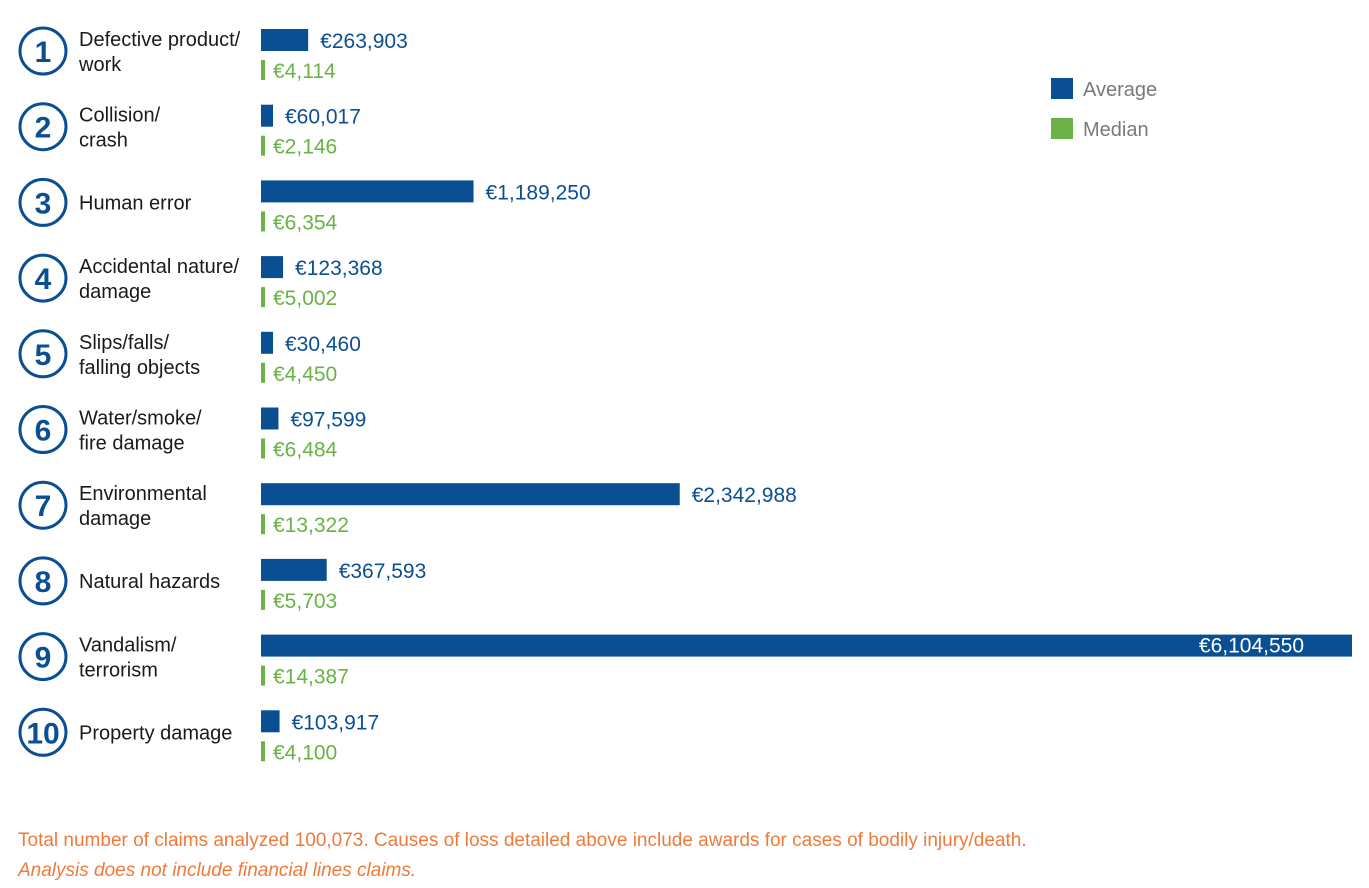  What do you see at coordinates (305, 147) in the screenshot?
I see `median-value-label: €2,146` at bounding box center [305, 147].